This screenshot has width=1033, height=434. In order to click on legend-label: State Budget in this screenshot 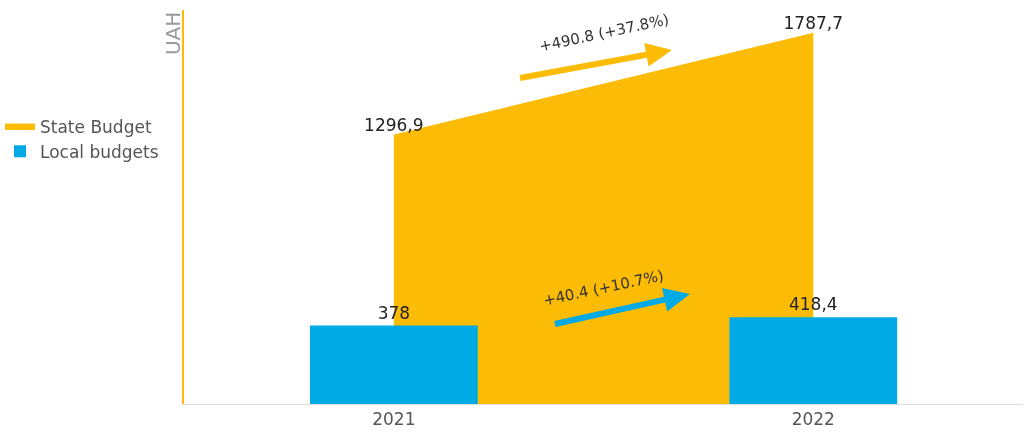, I will do `click(96, 126)`.